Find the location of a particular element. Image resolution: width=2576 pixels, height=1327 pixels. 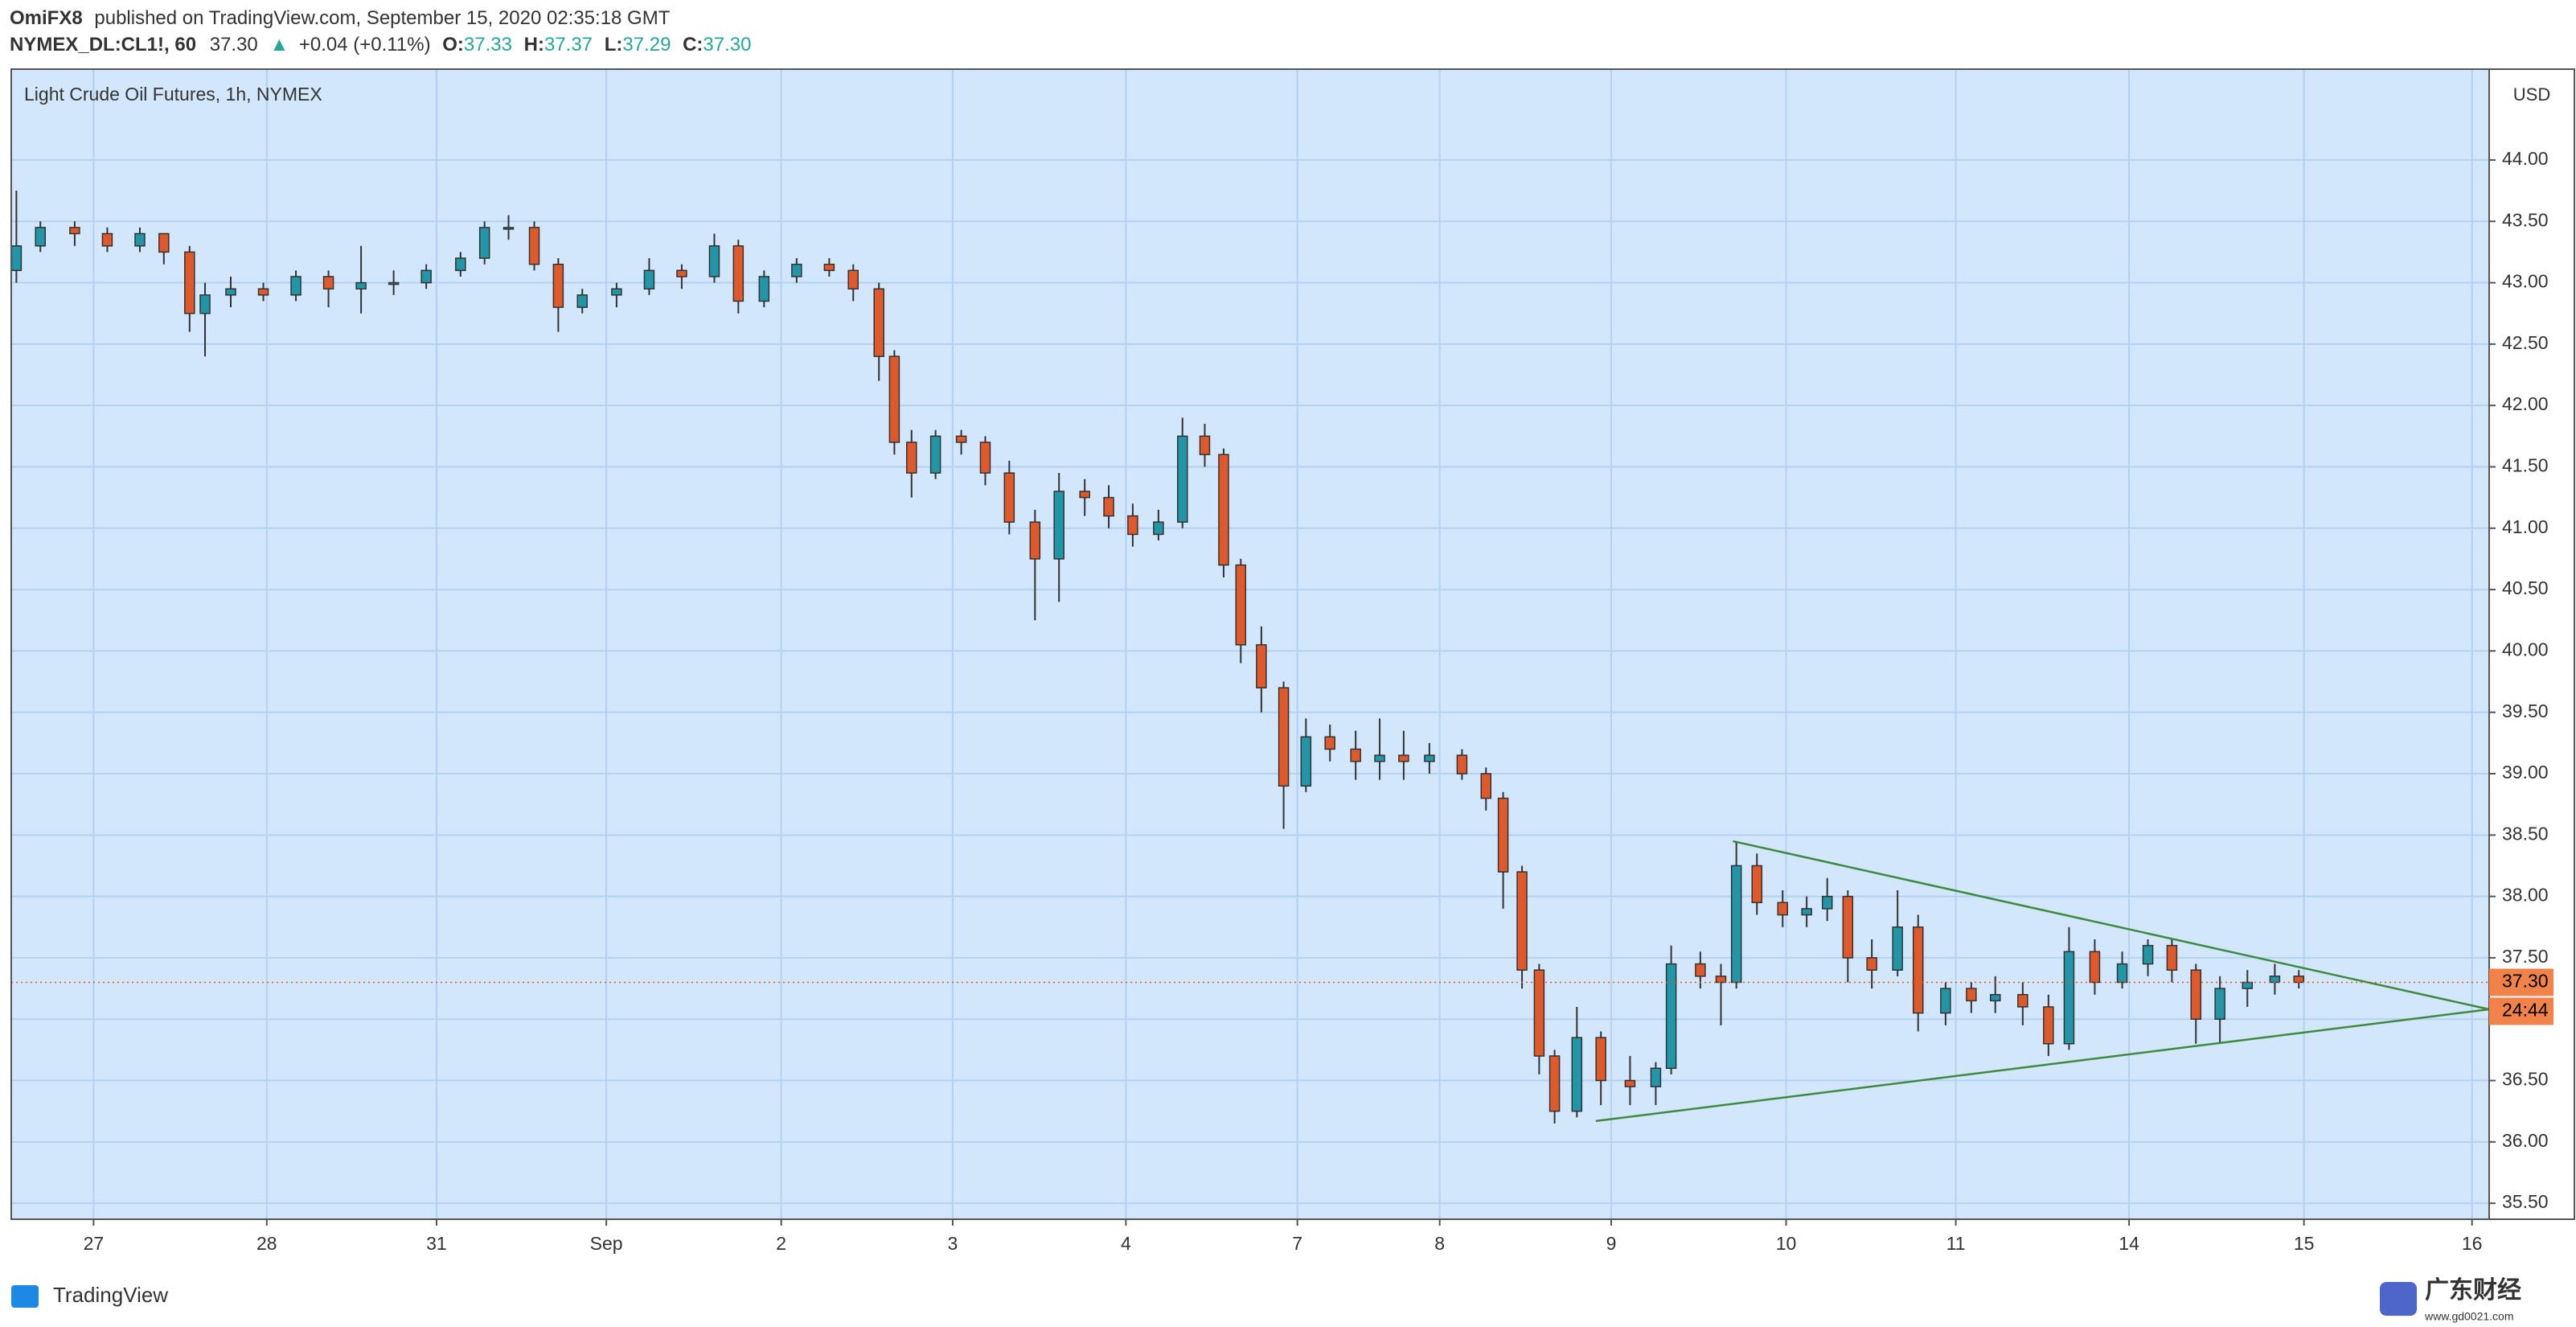

watermark-logo is located at coordinates (2398, 1299).